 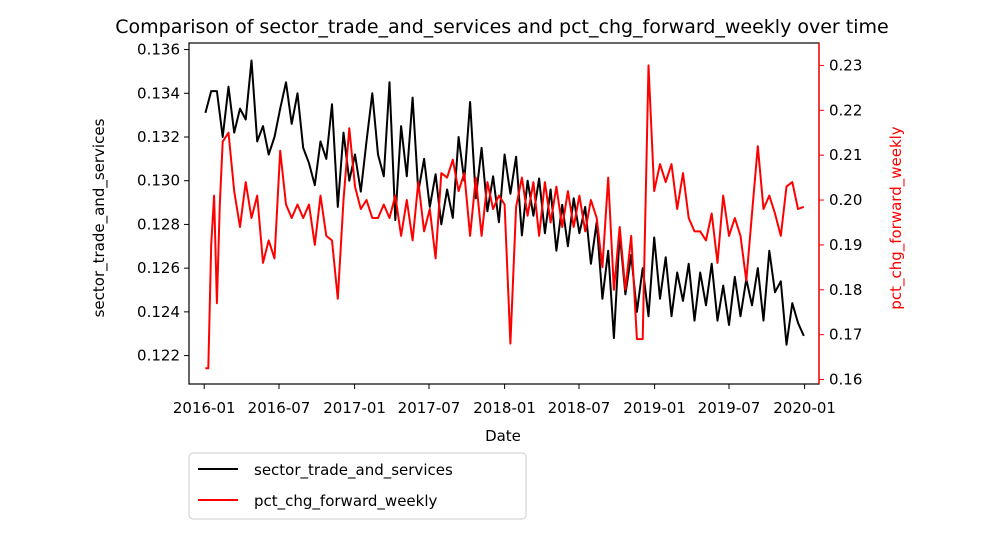 I want to click on x-tick-label: 2017-01, so click(x=354, y=408).